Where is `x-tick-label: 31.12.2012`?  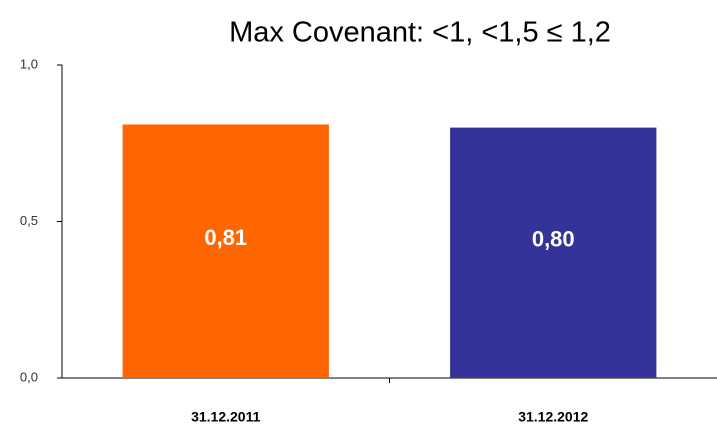
x-tick-label: 31.12.2012 is located at coordinates (553, 417).